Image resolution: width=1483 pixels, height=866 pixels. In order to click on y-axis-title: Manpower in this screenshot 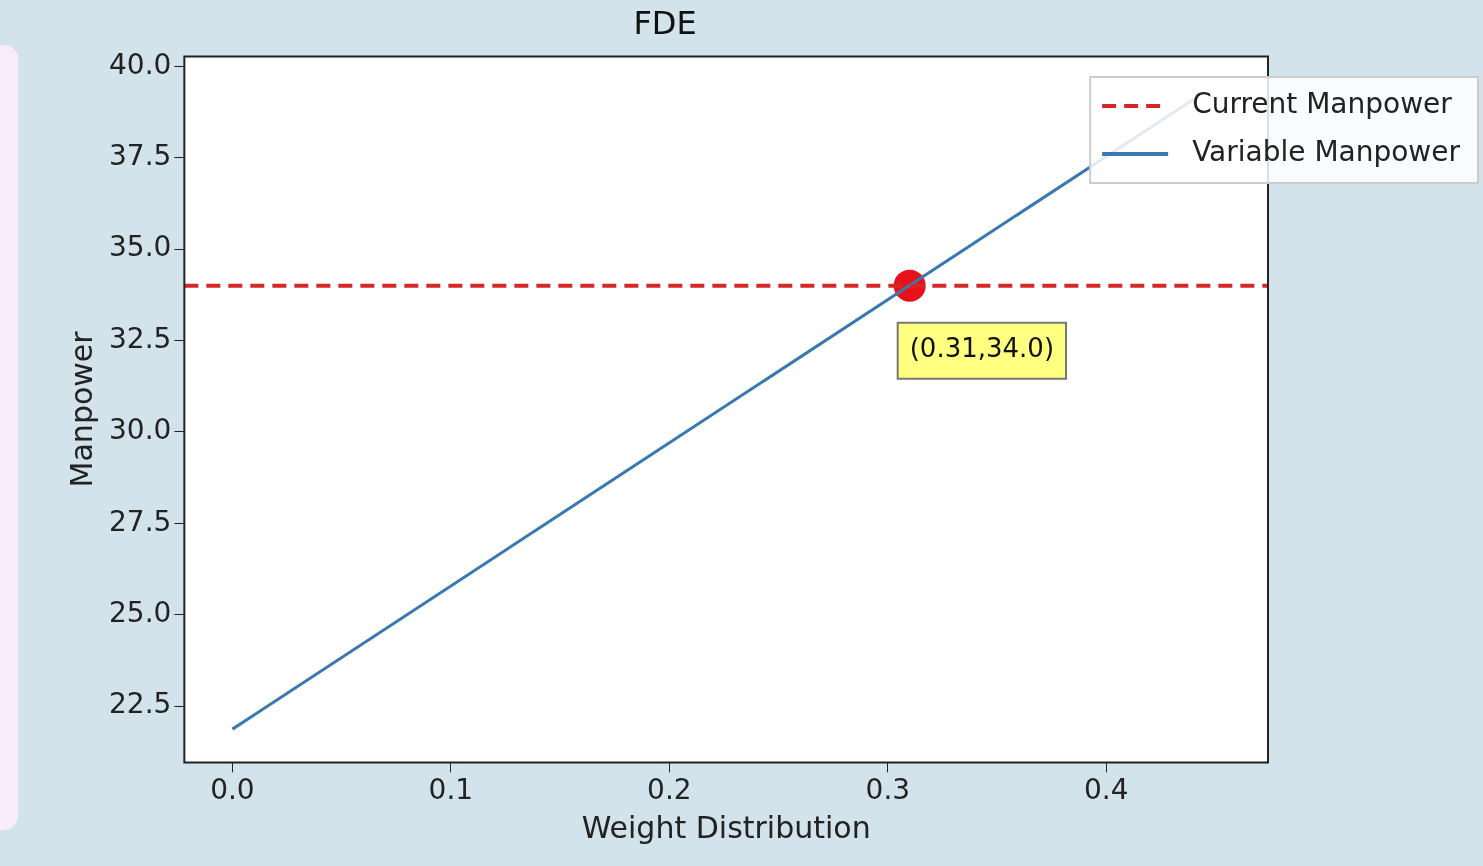, I will do `click(81, 409)`.